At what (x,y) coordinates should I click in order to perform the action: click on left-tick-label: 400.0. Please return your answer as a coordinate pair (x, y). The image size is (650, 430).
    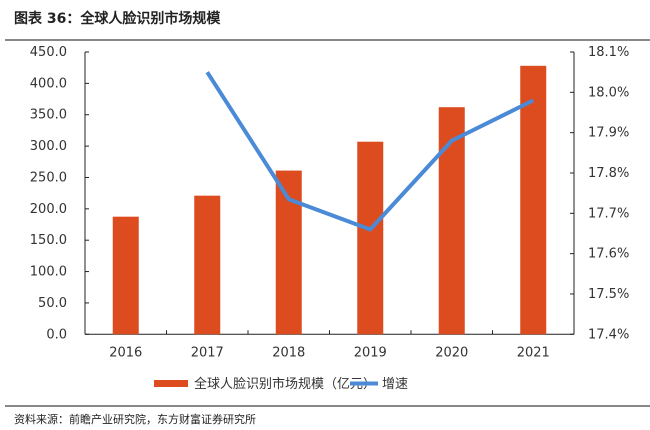
    Looking at the image, I should click on (48, 83).